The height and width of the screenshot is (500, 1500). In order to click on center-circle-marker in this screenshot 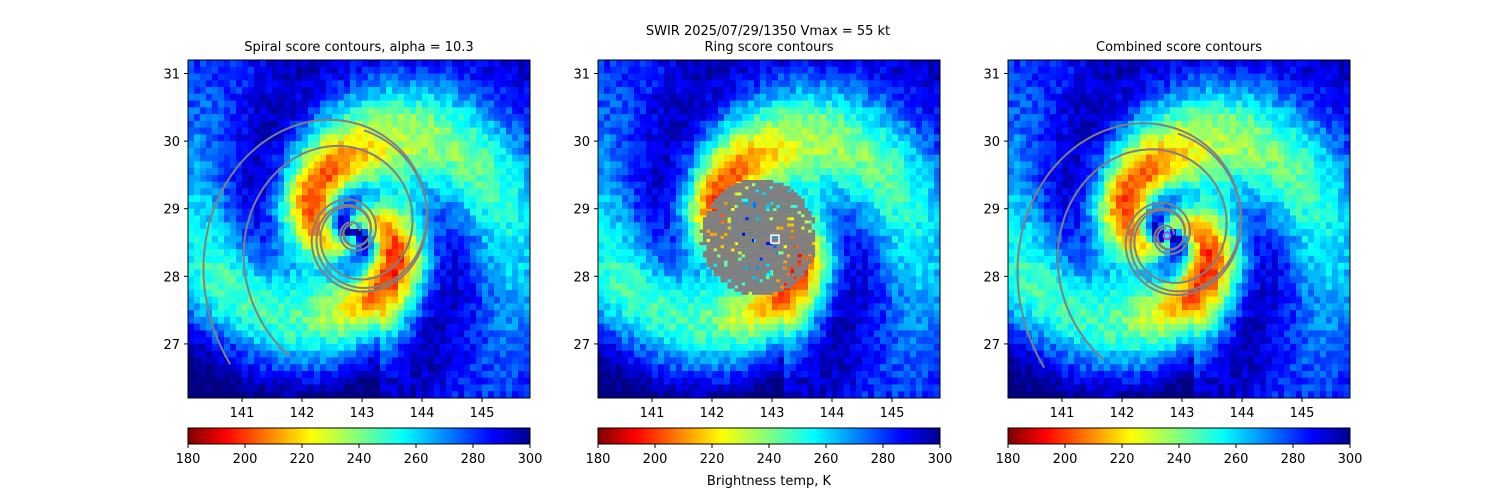, I will do `click(1167, 236)`.